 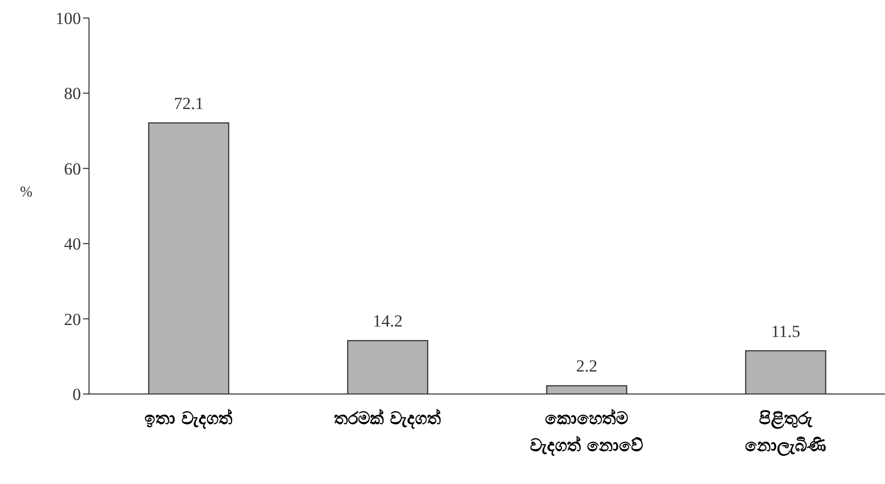 What do you see at coordinates (586, 432) in the screenshot?
I see `x-tick-label: කොහෙත්ම වැදගත් නොවේ` at bounding box center [586, 432].